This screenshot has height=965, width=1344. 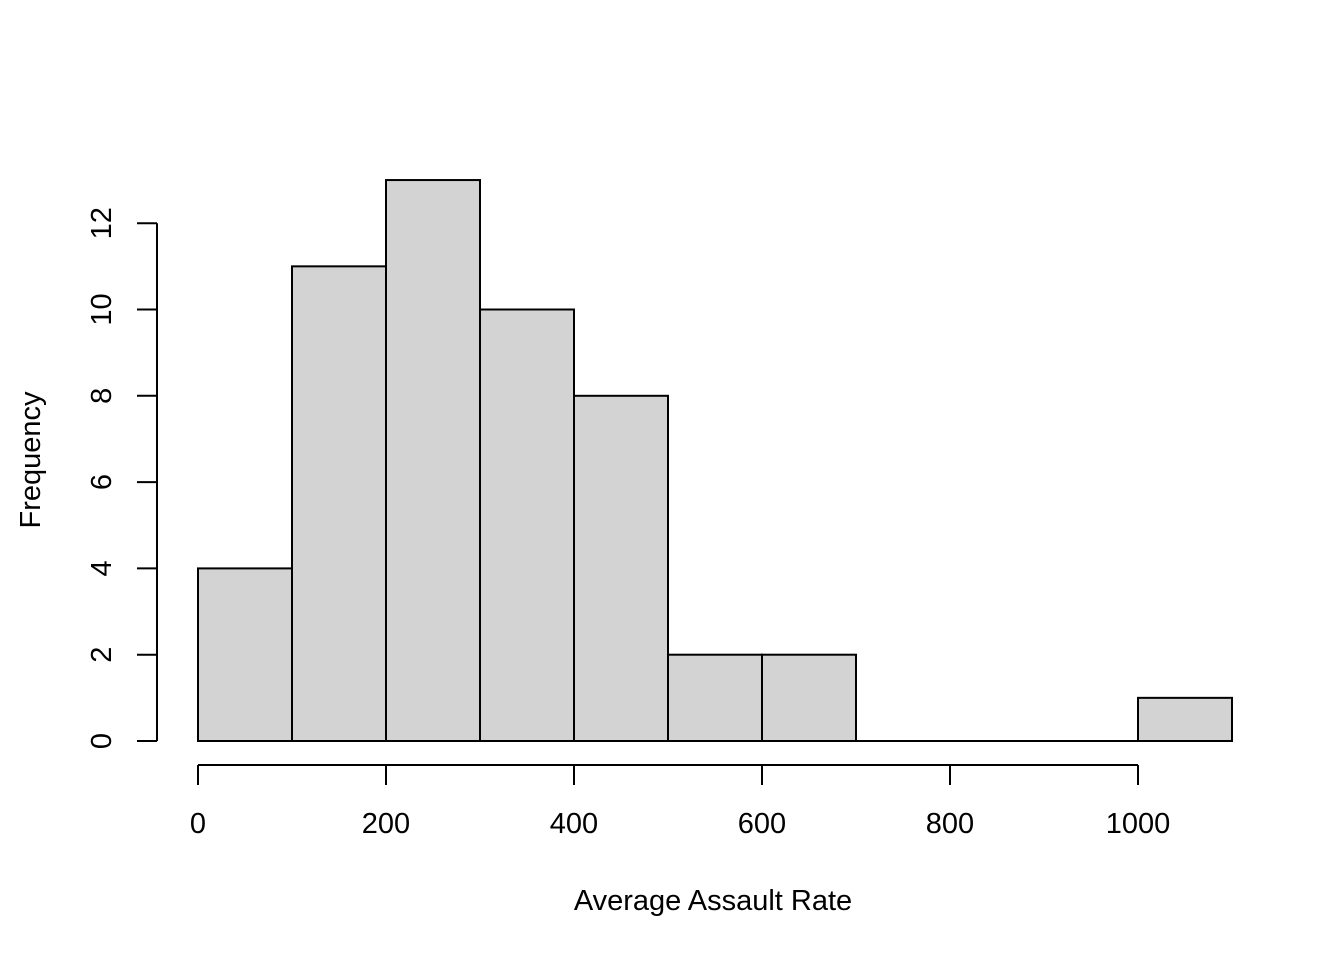 I want to click on y-tick-label: 6, so click(x=102, y=482).